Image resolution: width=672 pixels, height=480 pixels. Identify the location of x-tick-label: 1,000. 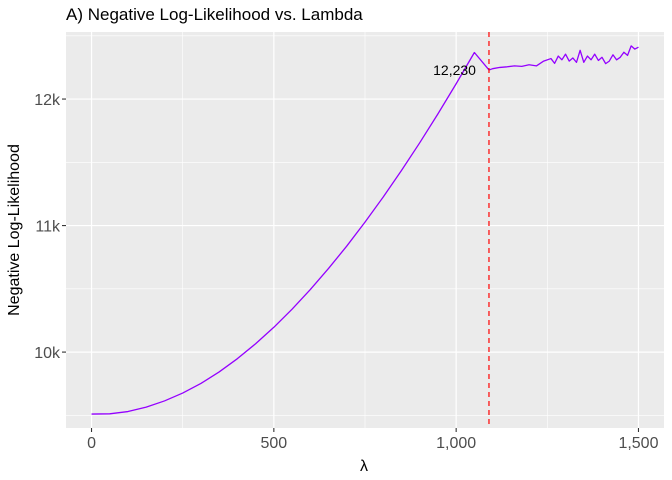
(456, 443).